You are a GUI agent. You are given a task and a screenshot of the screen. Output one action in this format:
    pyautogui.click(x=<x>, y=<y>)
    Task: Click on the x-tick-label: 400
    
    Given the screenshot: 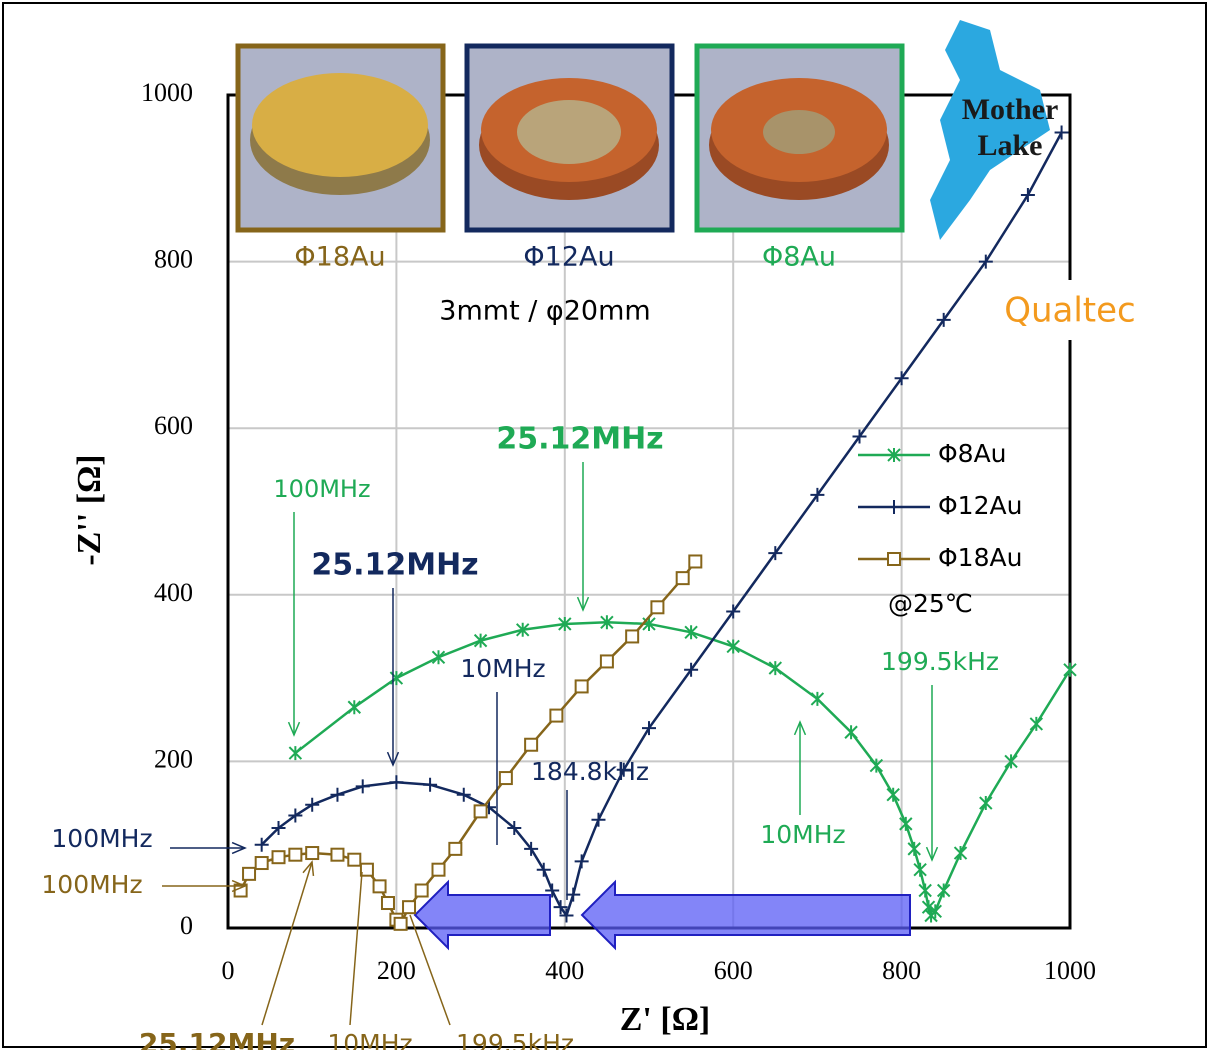 What is the action you would take?
    pyautogui.click(x=564, y=970)
    